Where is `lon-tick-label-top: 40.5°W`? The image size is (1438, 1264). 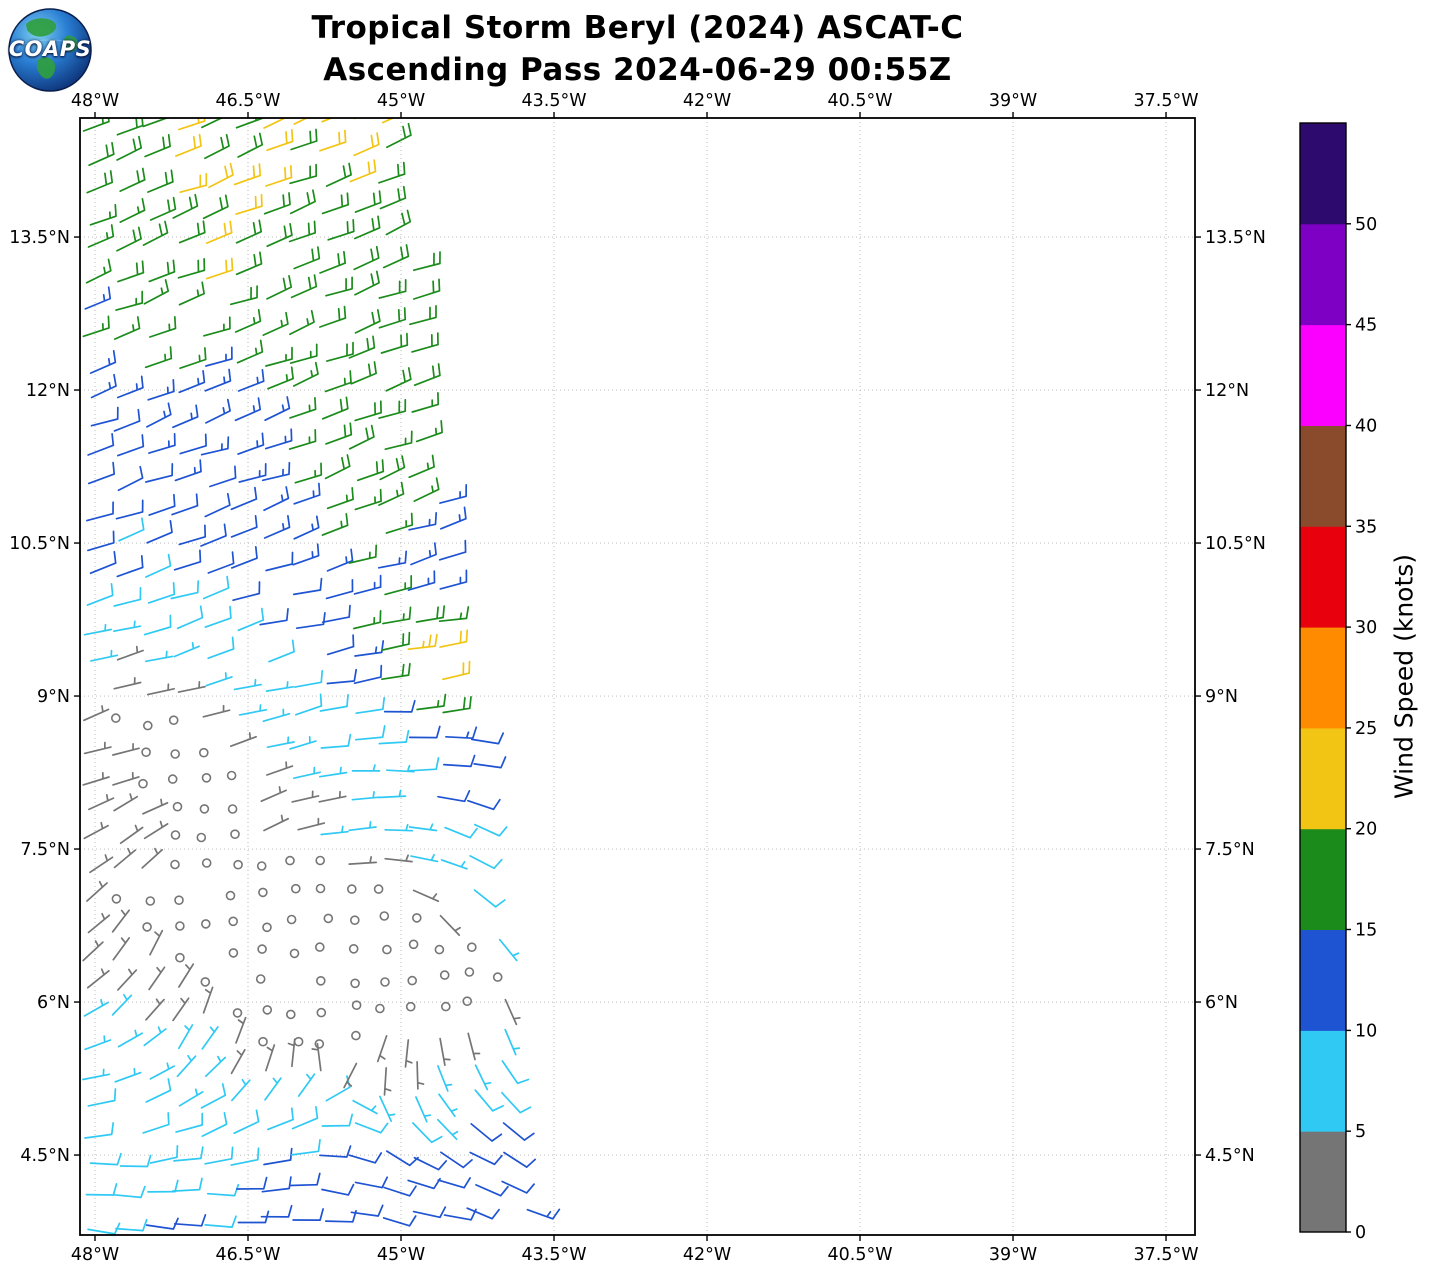
lon-tick-label-top: 40.5°W is located at coordinates (860, 101).